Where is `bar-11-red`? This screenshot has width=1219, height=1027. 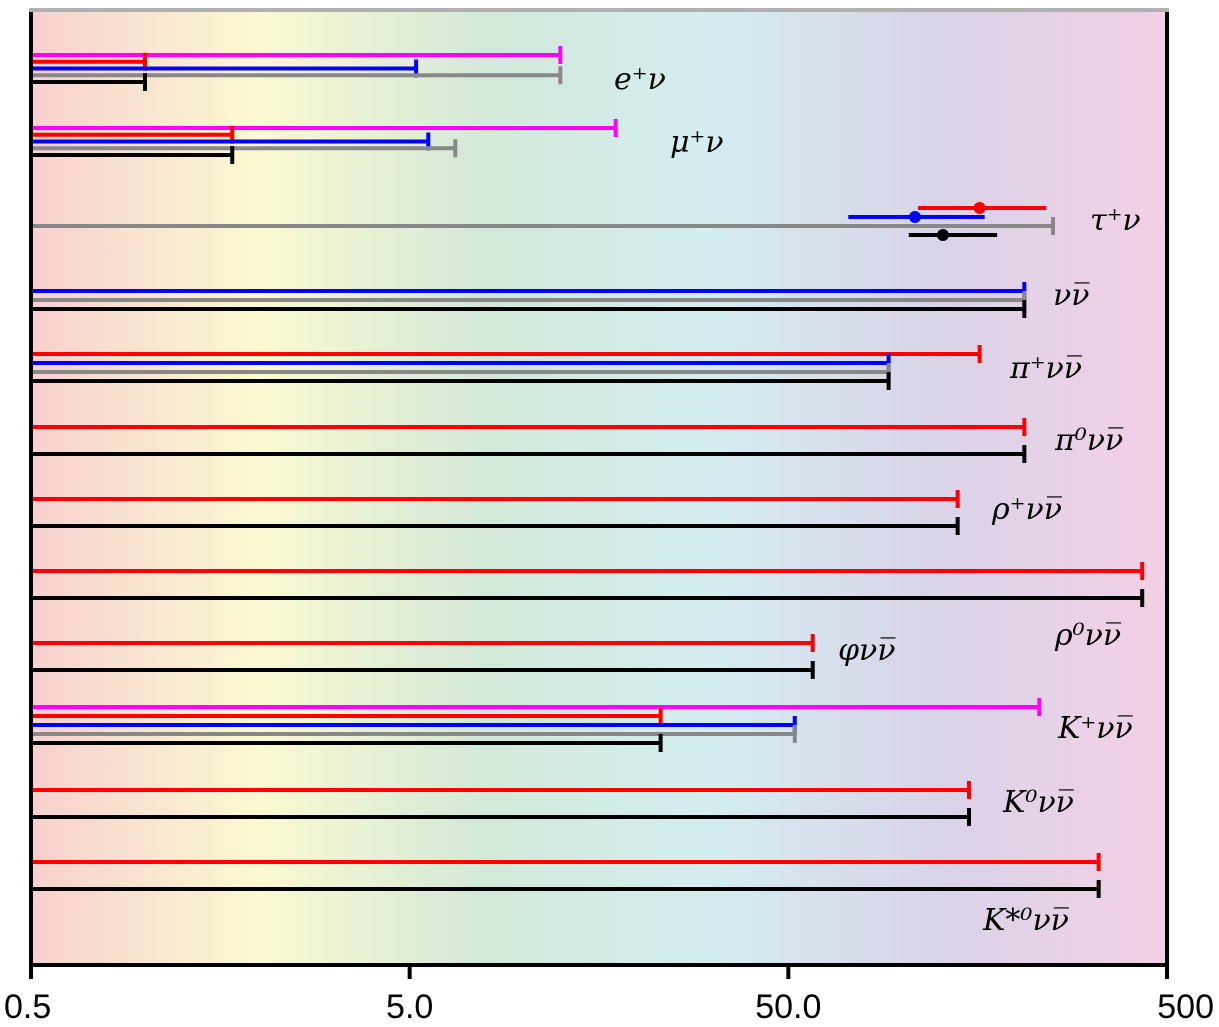 bar-11-red is located at coordinates (566, 862).